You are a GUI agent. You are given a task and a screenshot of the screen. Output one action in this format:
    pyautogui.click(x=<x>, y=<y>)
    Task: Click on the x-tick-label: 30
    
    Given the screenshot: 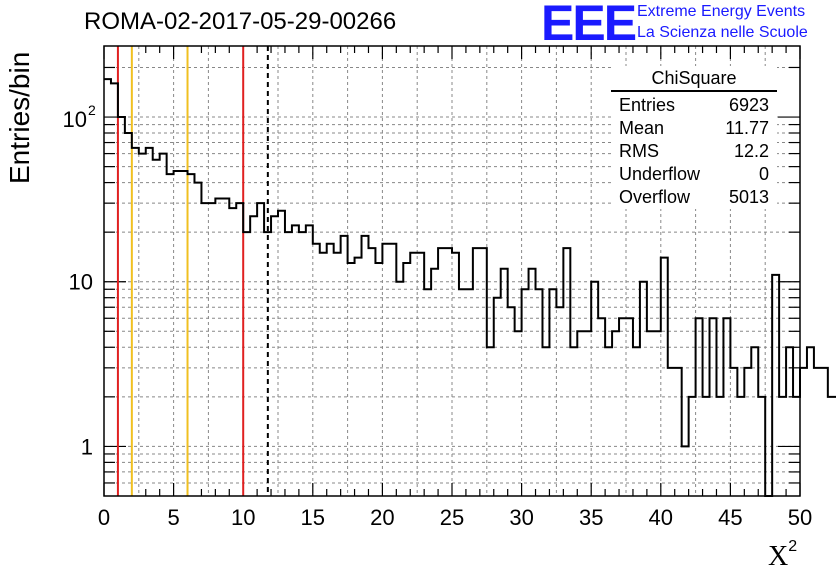 What is the action you would take?
    pyautogui.click(x=521, y=517)
    